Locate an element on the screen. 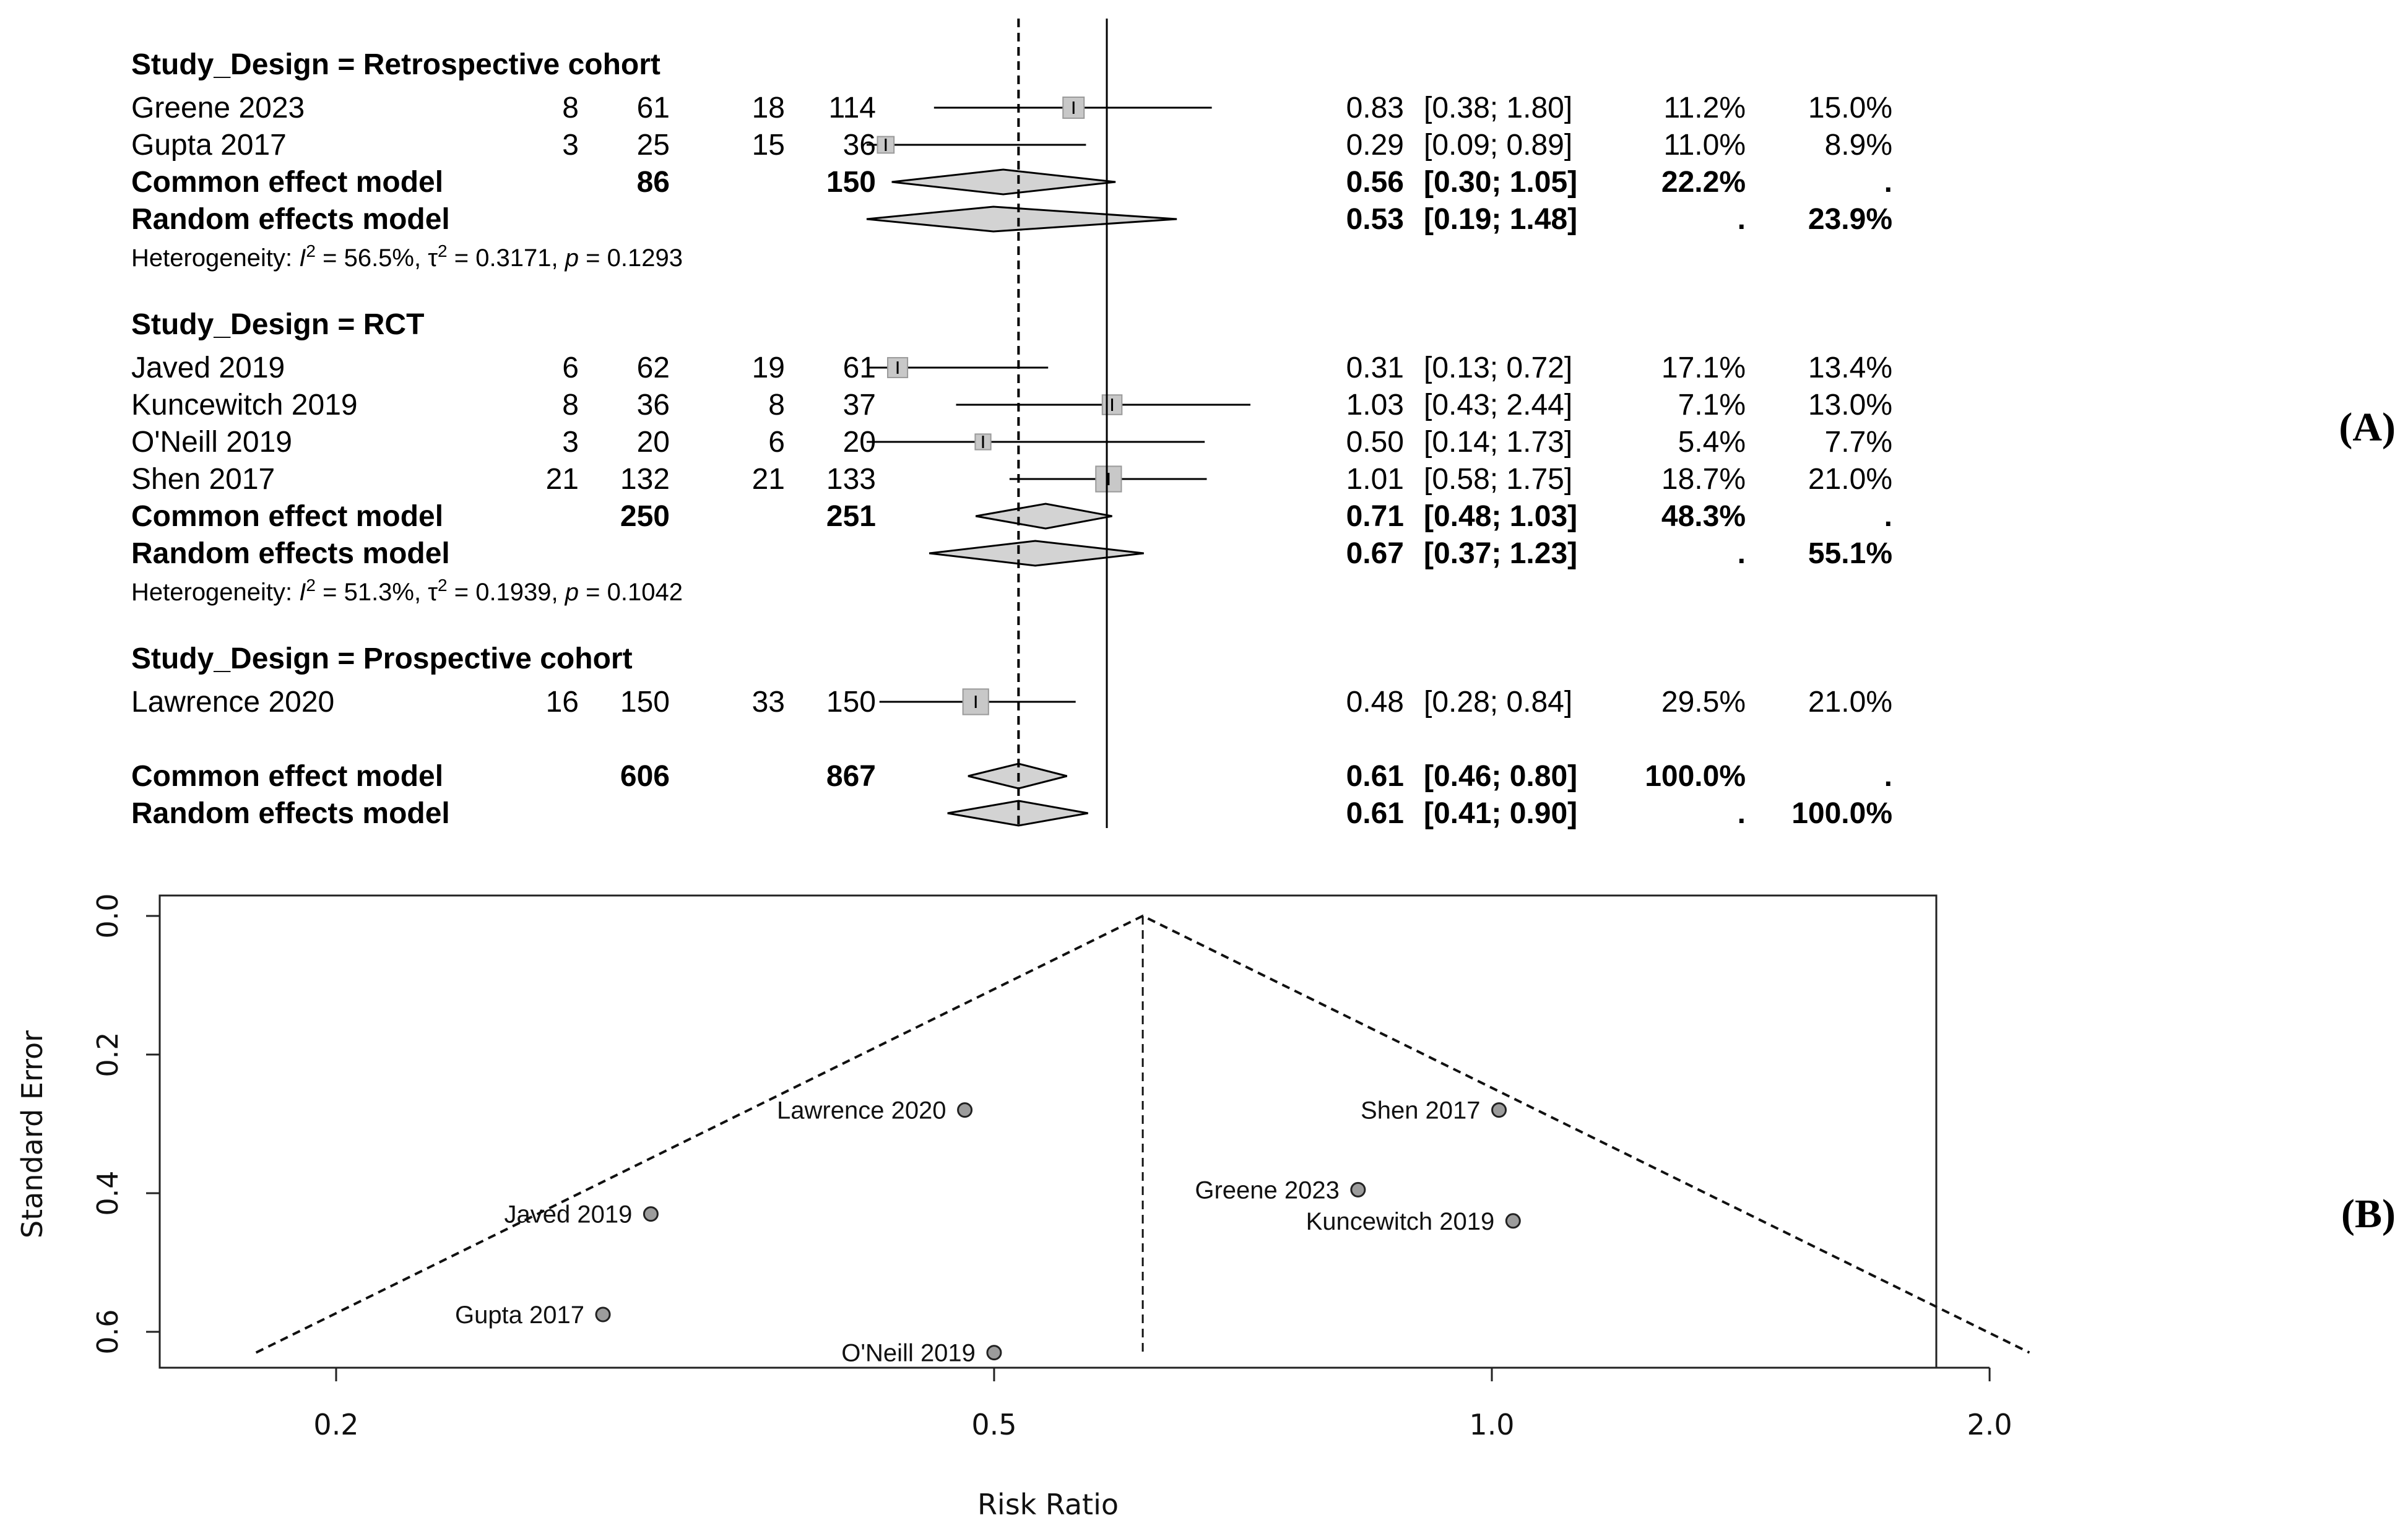 The width and height of the screenshot is (2408, 1528). events-treatment: 6 is located at coordinates (570, 368).